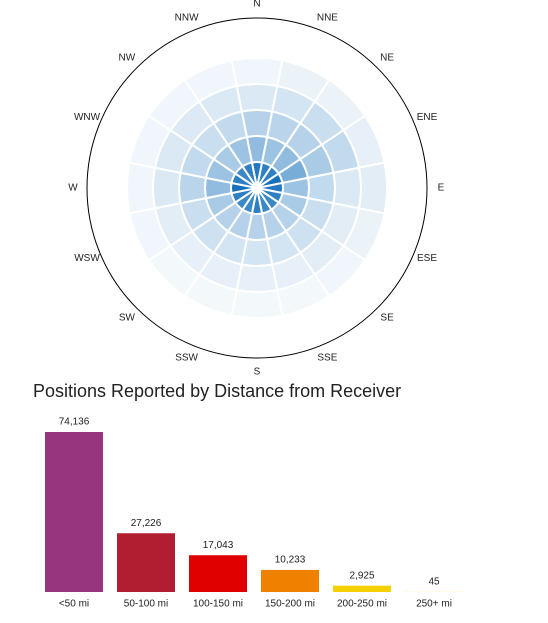 This screenshot has height=623, width=548. I want to click on x-tick-label: <50 mi, so click(74, 604).